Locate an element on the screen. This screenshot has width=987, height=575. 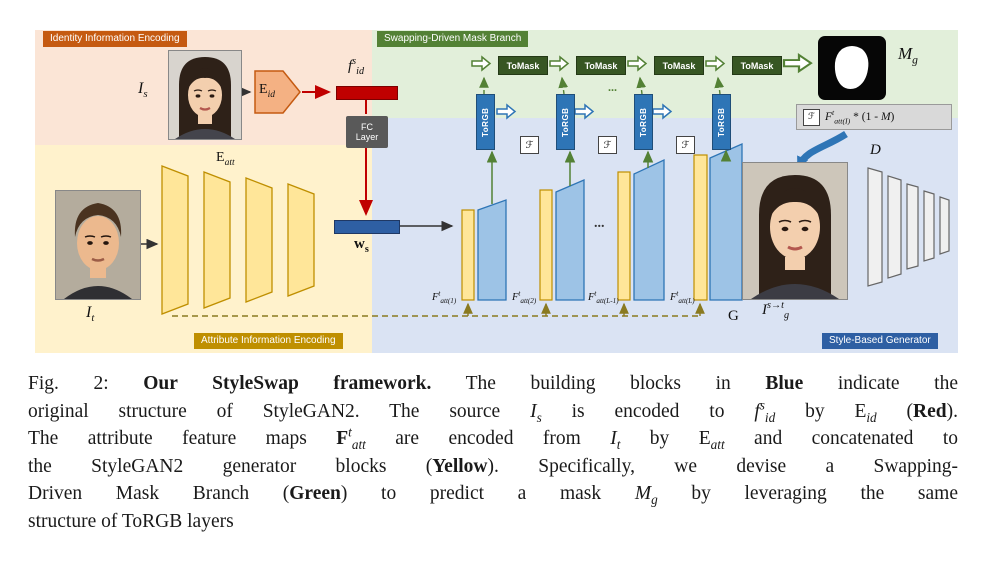
mask-output-label: Mg is located at coordinates (908, 55).